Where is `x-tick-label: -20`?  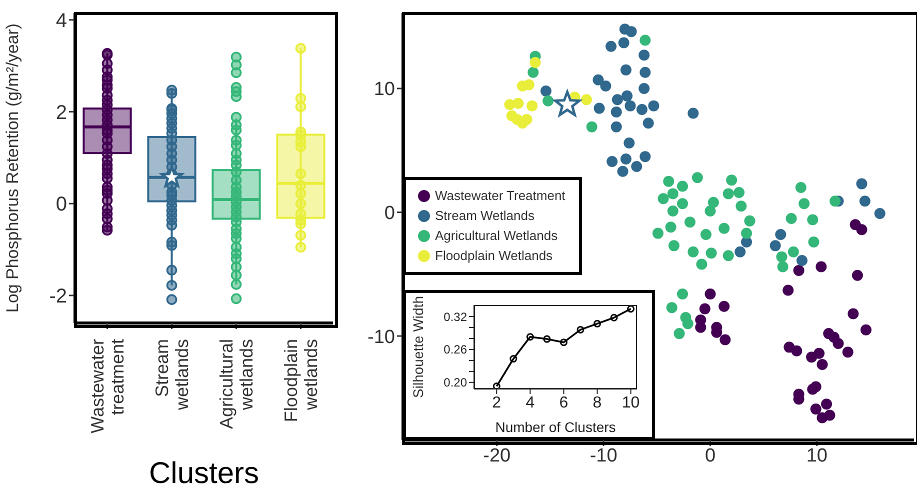 x-tick-label: -20 is located at coordinates (497, 455).